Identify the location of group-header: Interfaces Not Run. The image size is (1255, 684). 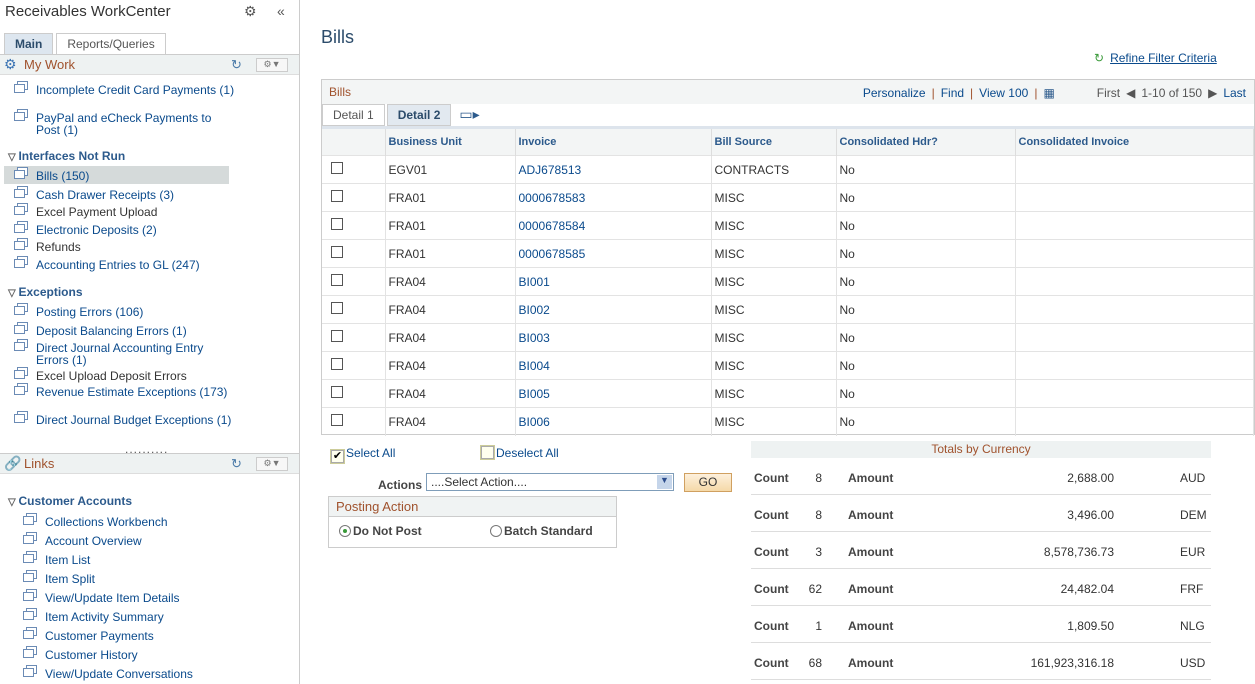
(66, 156).